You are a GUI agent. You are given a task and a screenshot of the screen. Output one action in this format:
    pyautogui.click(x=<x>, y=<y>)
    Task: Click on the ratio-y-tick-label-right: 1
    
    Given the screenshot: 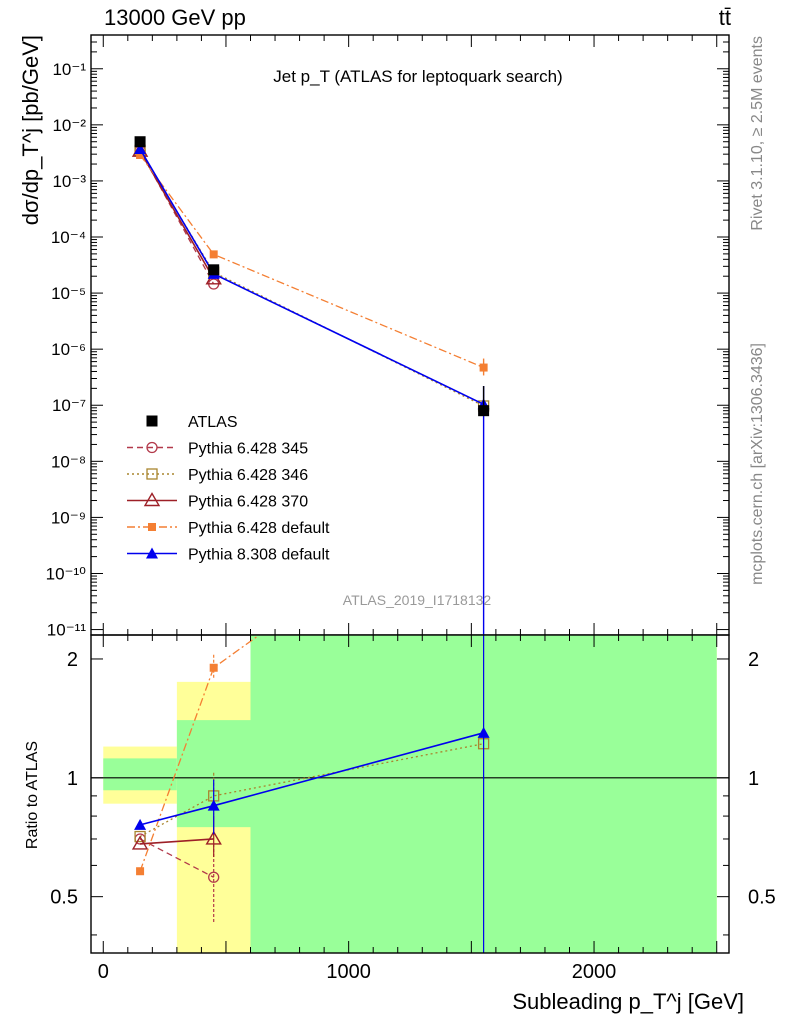 What is the action you would take?
    pyautogui.click(x=753, y=779)
    